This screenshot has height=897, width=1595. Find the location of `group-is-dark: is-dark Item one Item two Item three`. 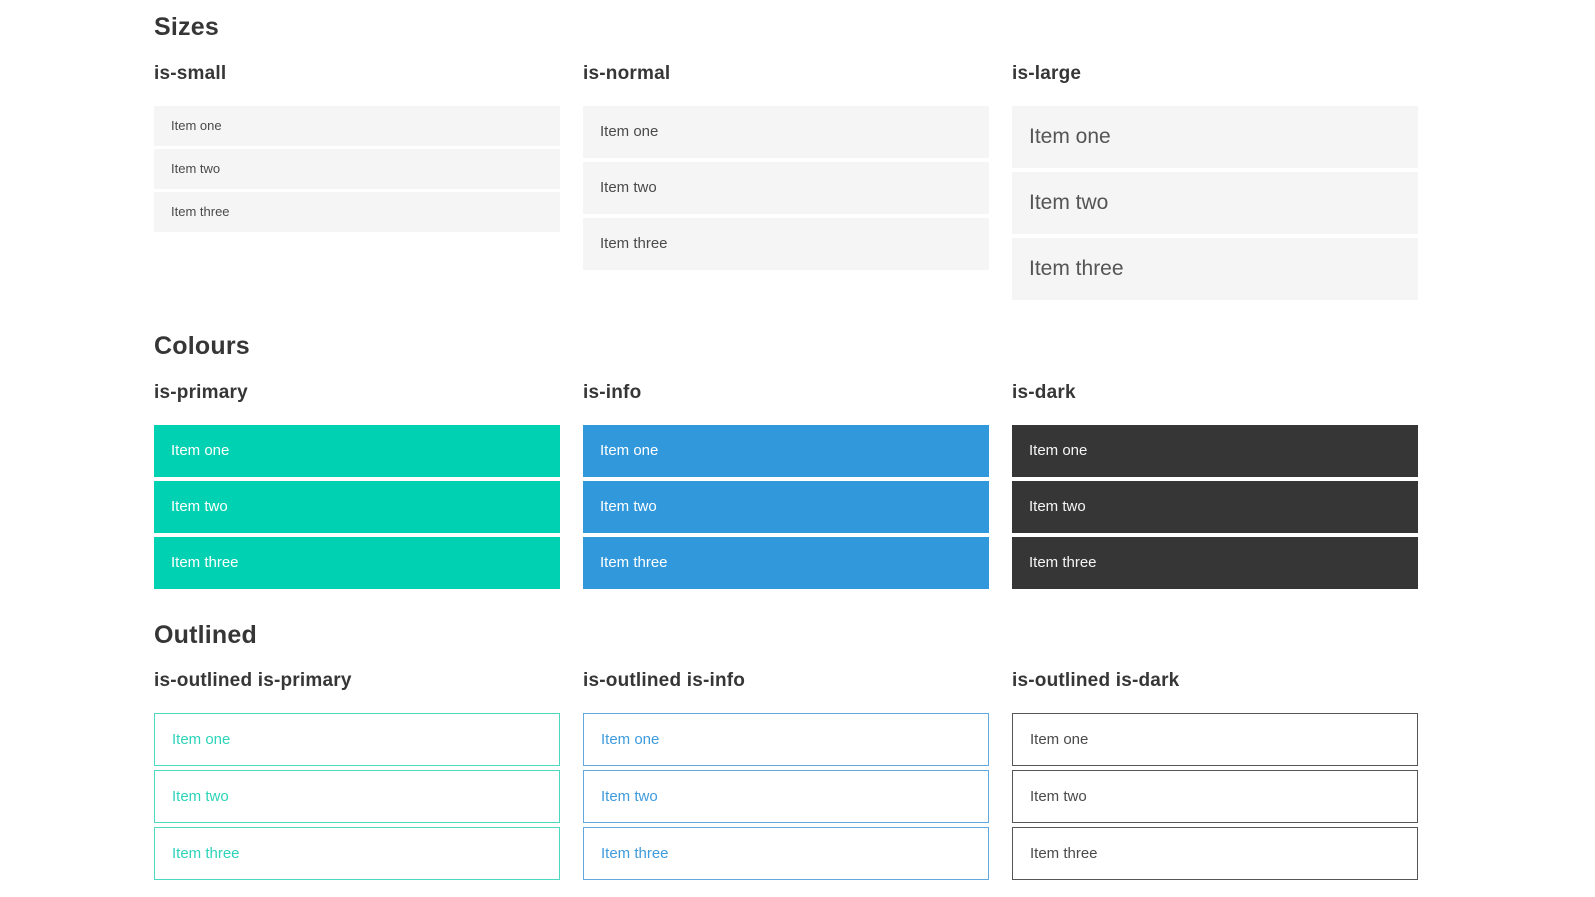

group-is-dark: is-dark Item one Item two Item three is located at coordinates (1215, 486).